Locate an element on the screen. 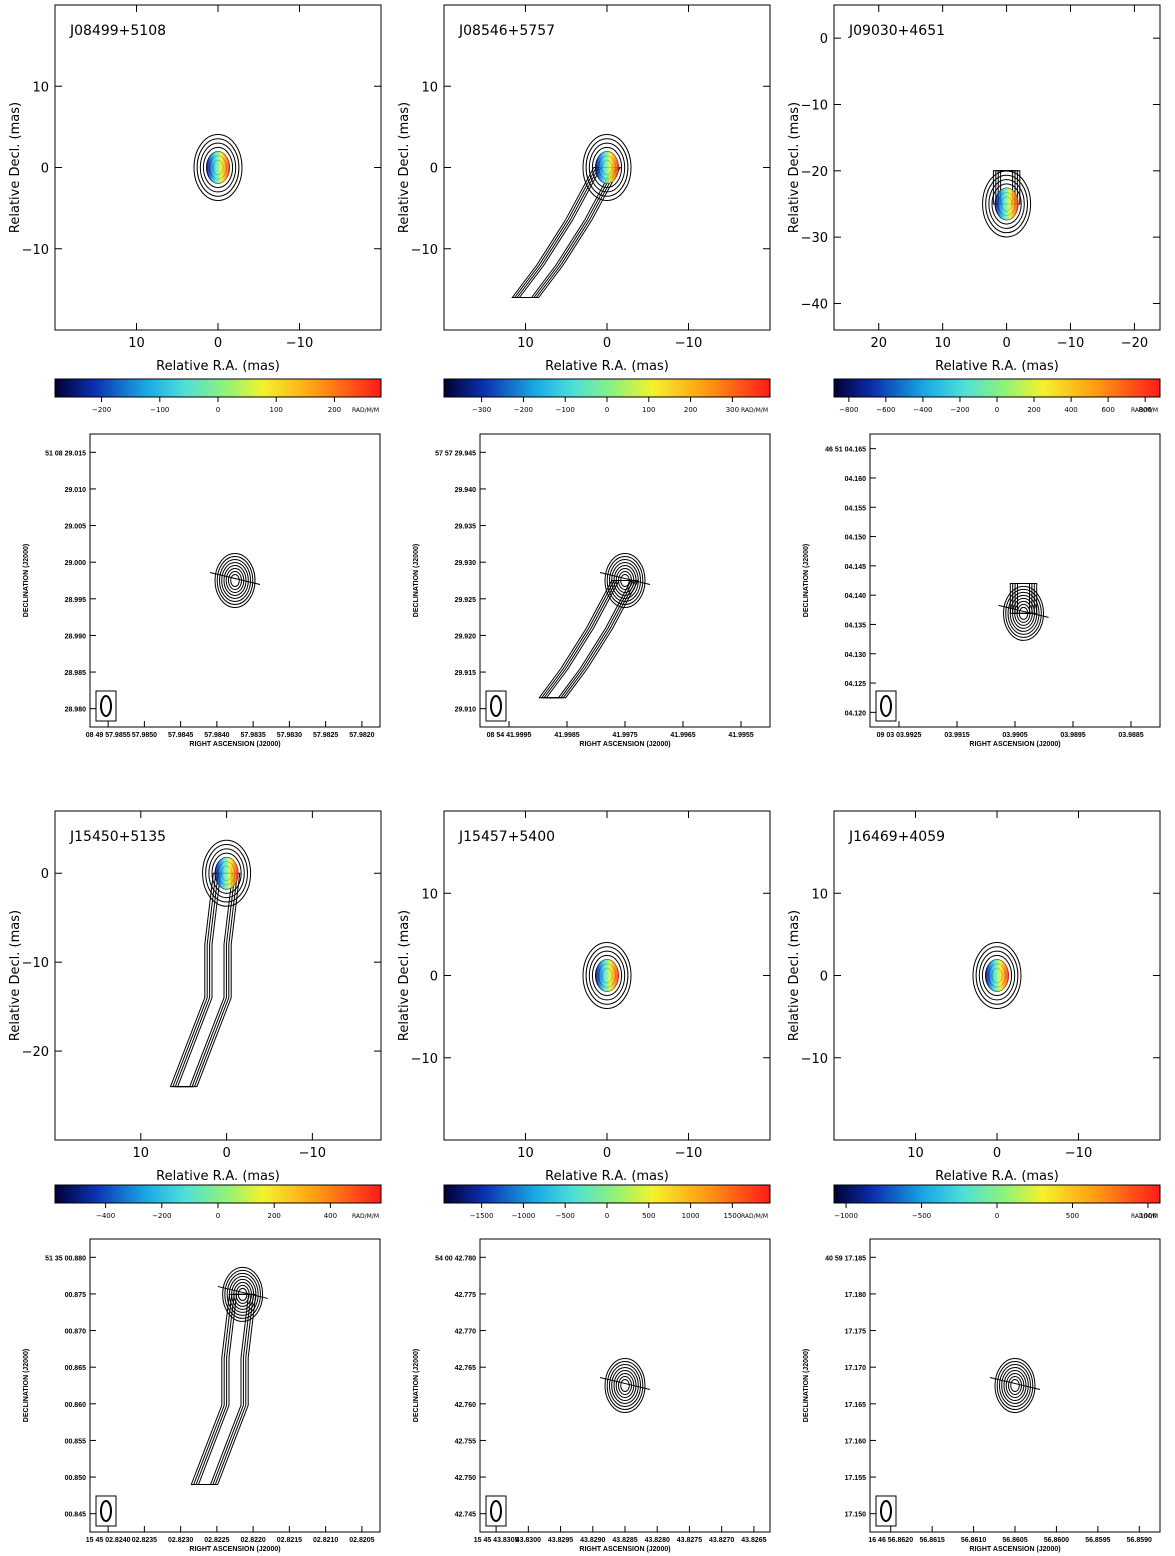  y-tick-label: 29.005 is located at coordinates (76, 527).